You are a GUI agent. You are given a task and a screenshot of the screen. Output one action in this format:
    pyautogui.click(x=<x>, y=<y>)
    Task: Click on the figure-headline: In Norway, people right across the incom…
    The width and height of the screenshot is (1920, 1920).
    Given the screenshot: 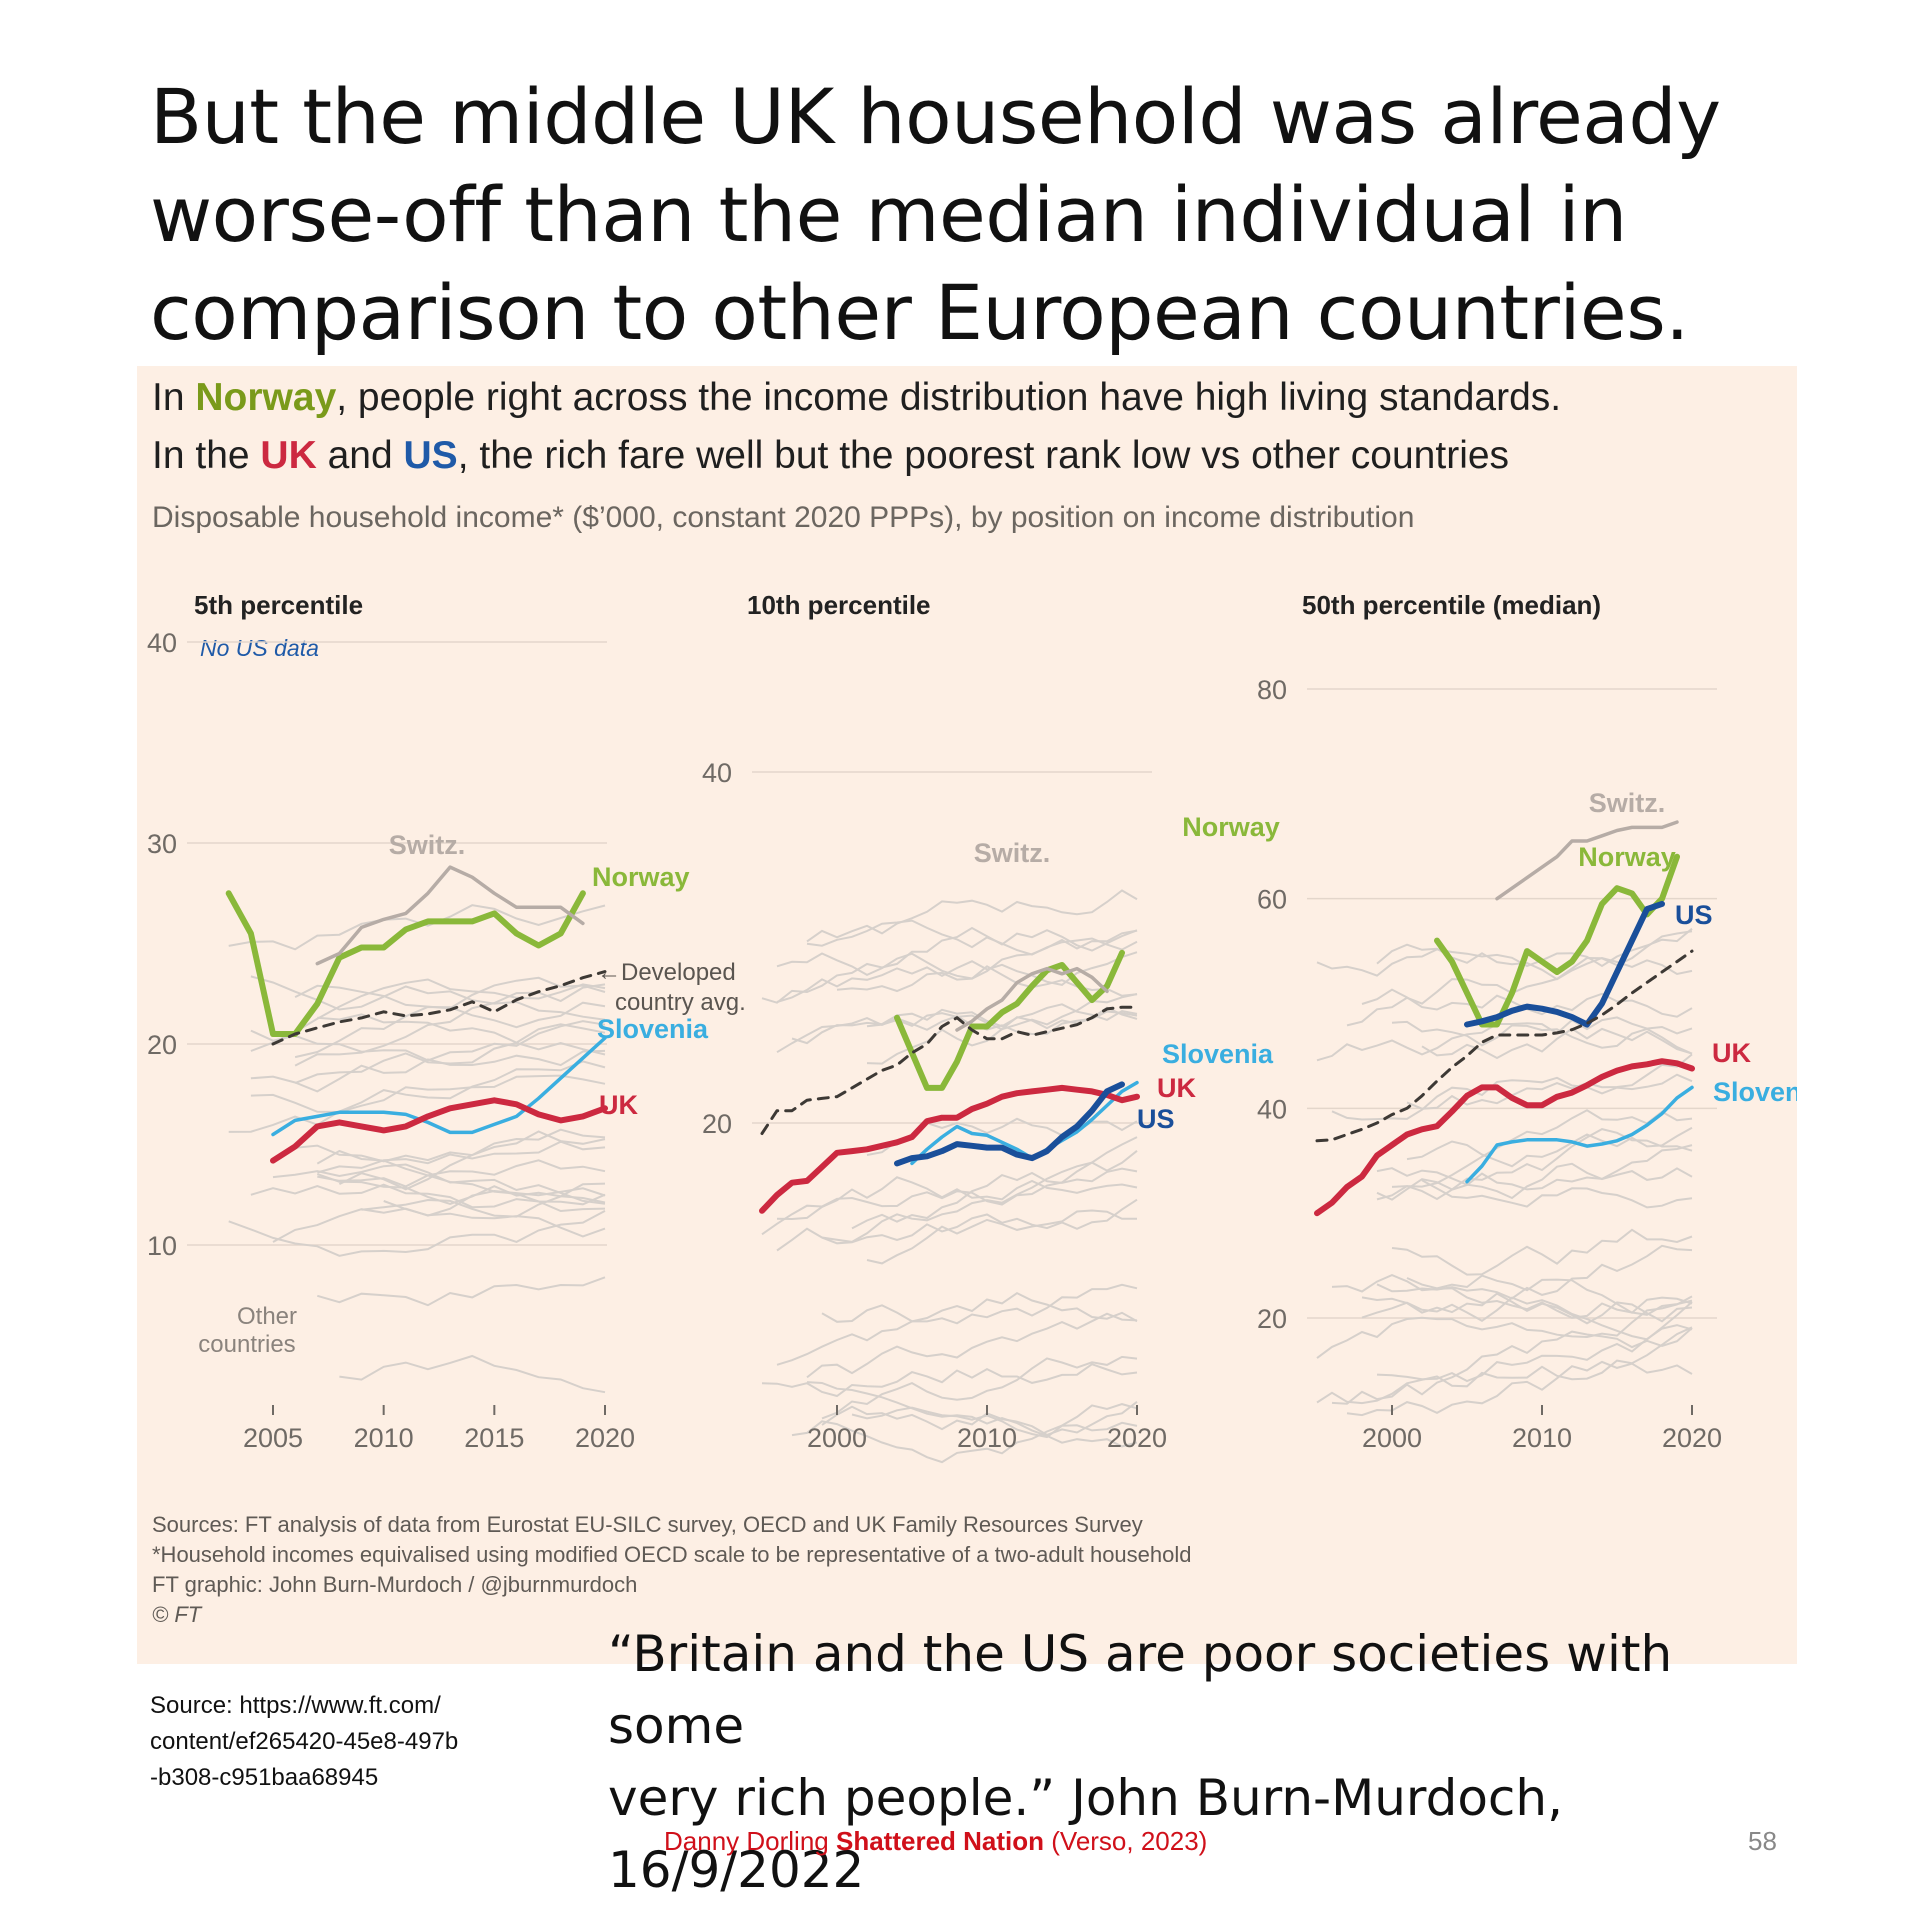 What is the action you would take?
    pyautogui.click(x=856, y=398)
    